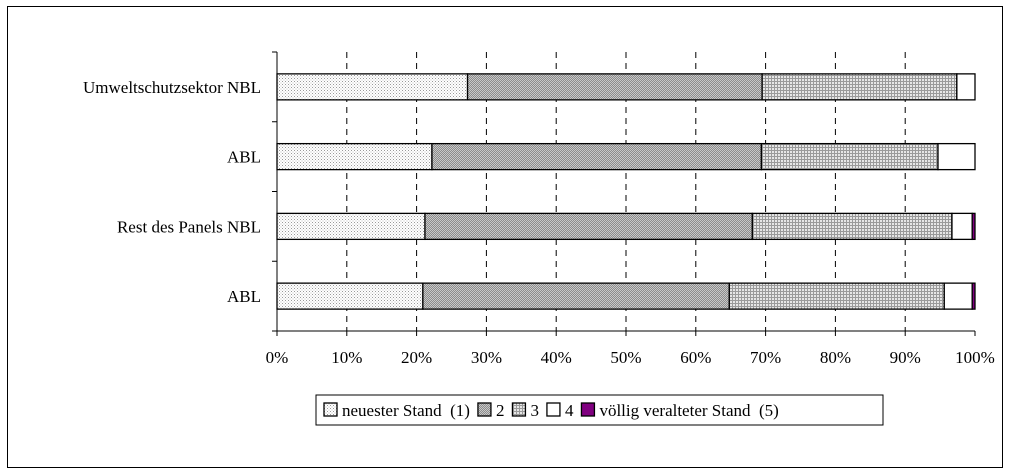 The width and height of the screenshot is (1011, 475). Describe the element at coordinates (486, 357) in the screenshot. I see `x-tick-label-3: 30%` at that location.